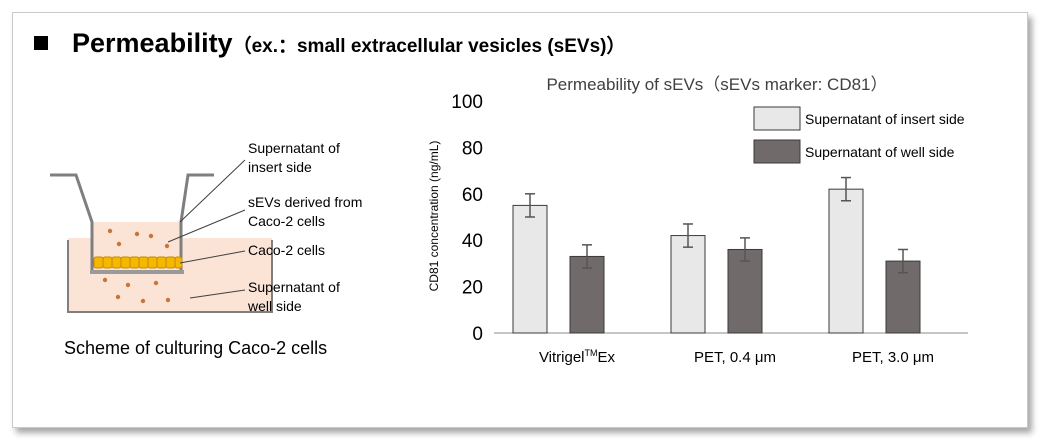 The width and height of the screenshot is (1043, 446). I want to click on x-axis-labels: VitrigelTMEx PET, 0.4 μm PET, 3.0 μm, so click(736, 357).